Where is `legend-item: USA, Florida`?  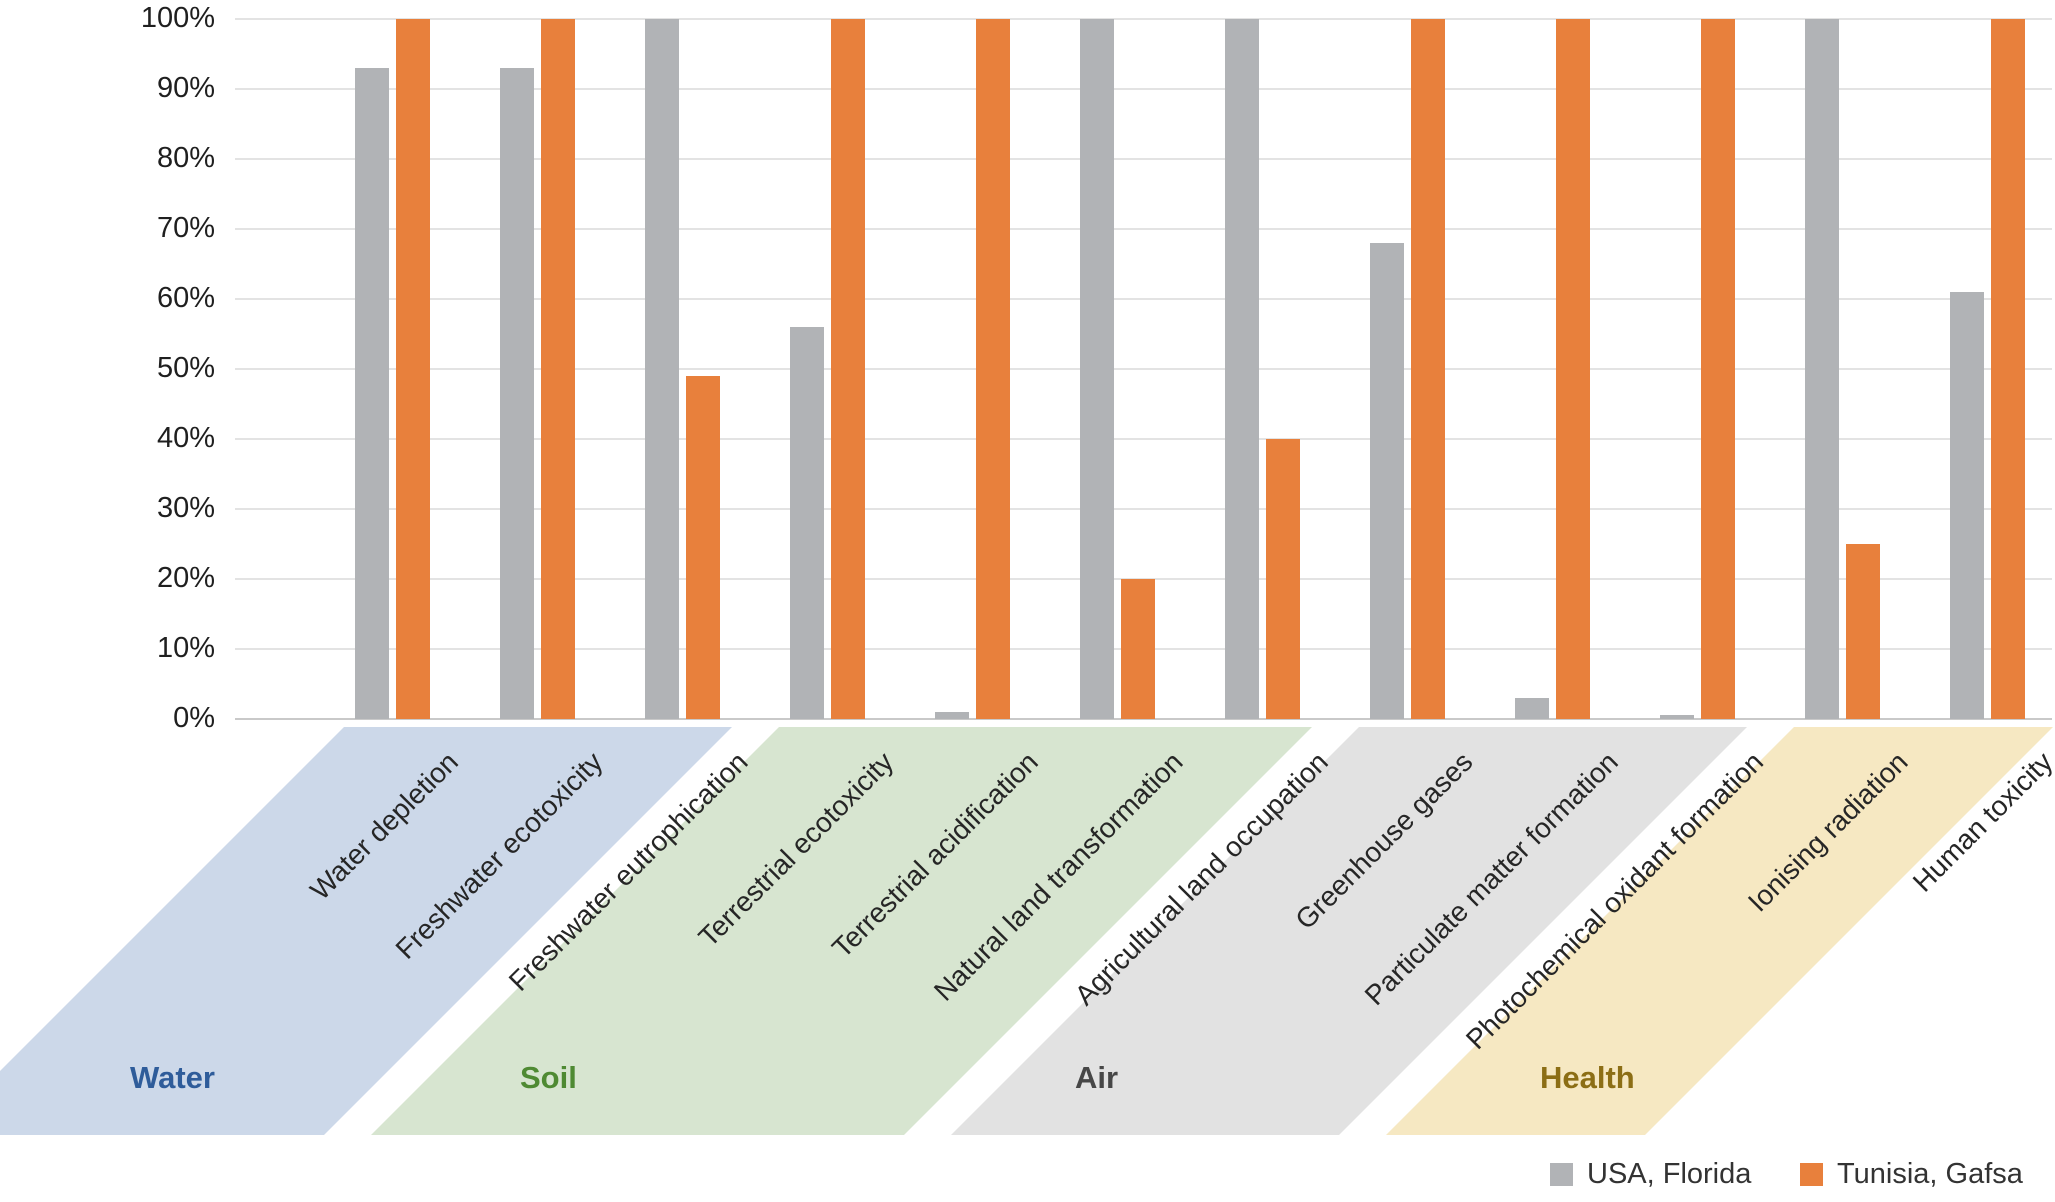 legend-item: USA, Florida is located at coordinates (1650, 1174).